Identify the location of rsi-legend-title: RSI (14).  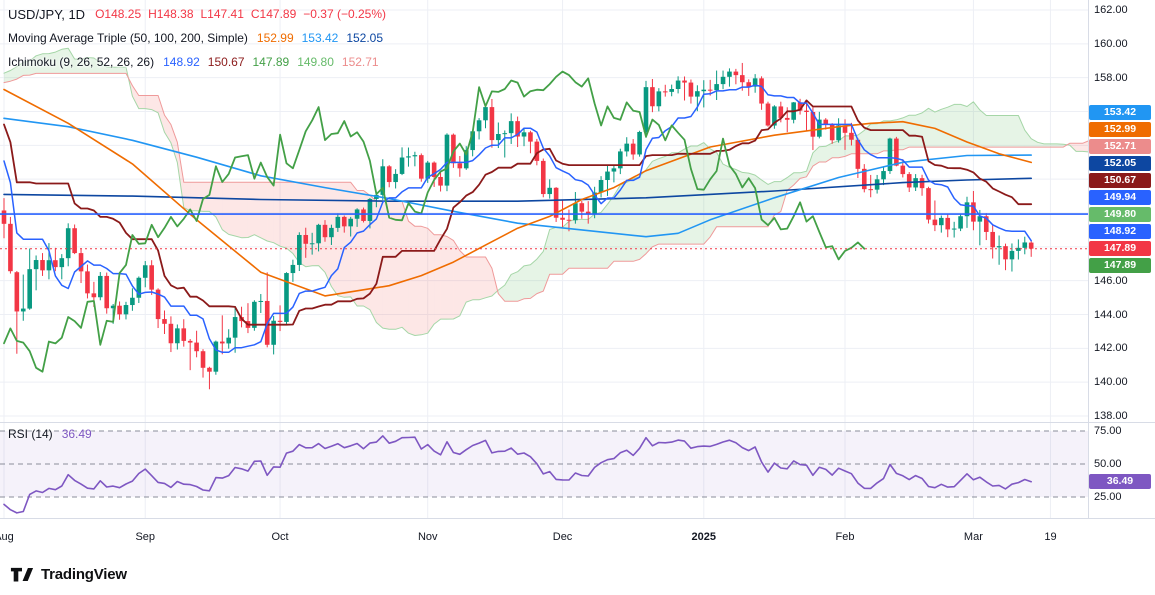
(30, 434).